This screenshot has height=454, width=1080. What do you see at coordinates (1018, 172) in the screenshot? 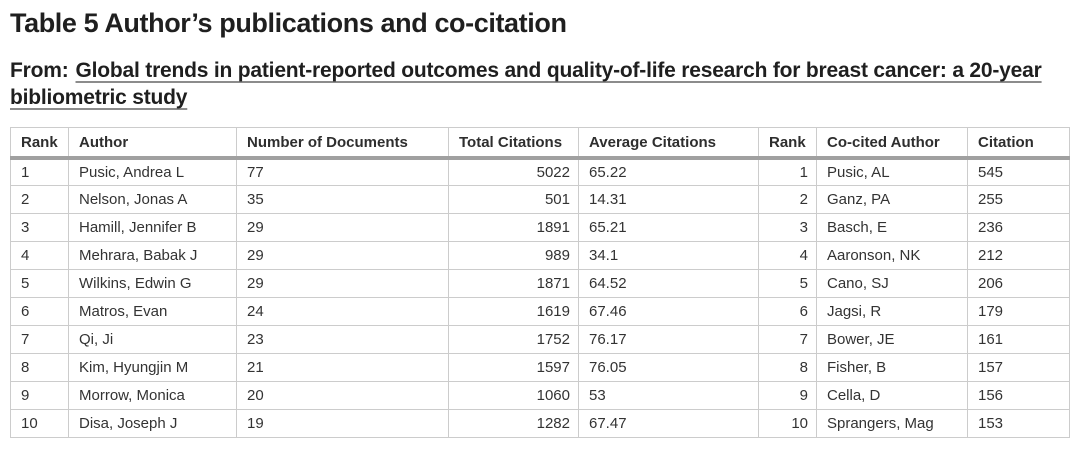
I see `table-cell: 545` at bounding box center [1018, 172].